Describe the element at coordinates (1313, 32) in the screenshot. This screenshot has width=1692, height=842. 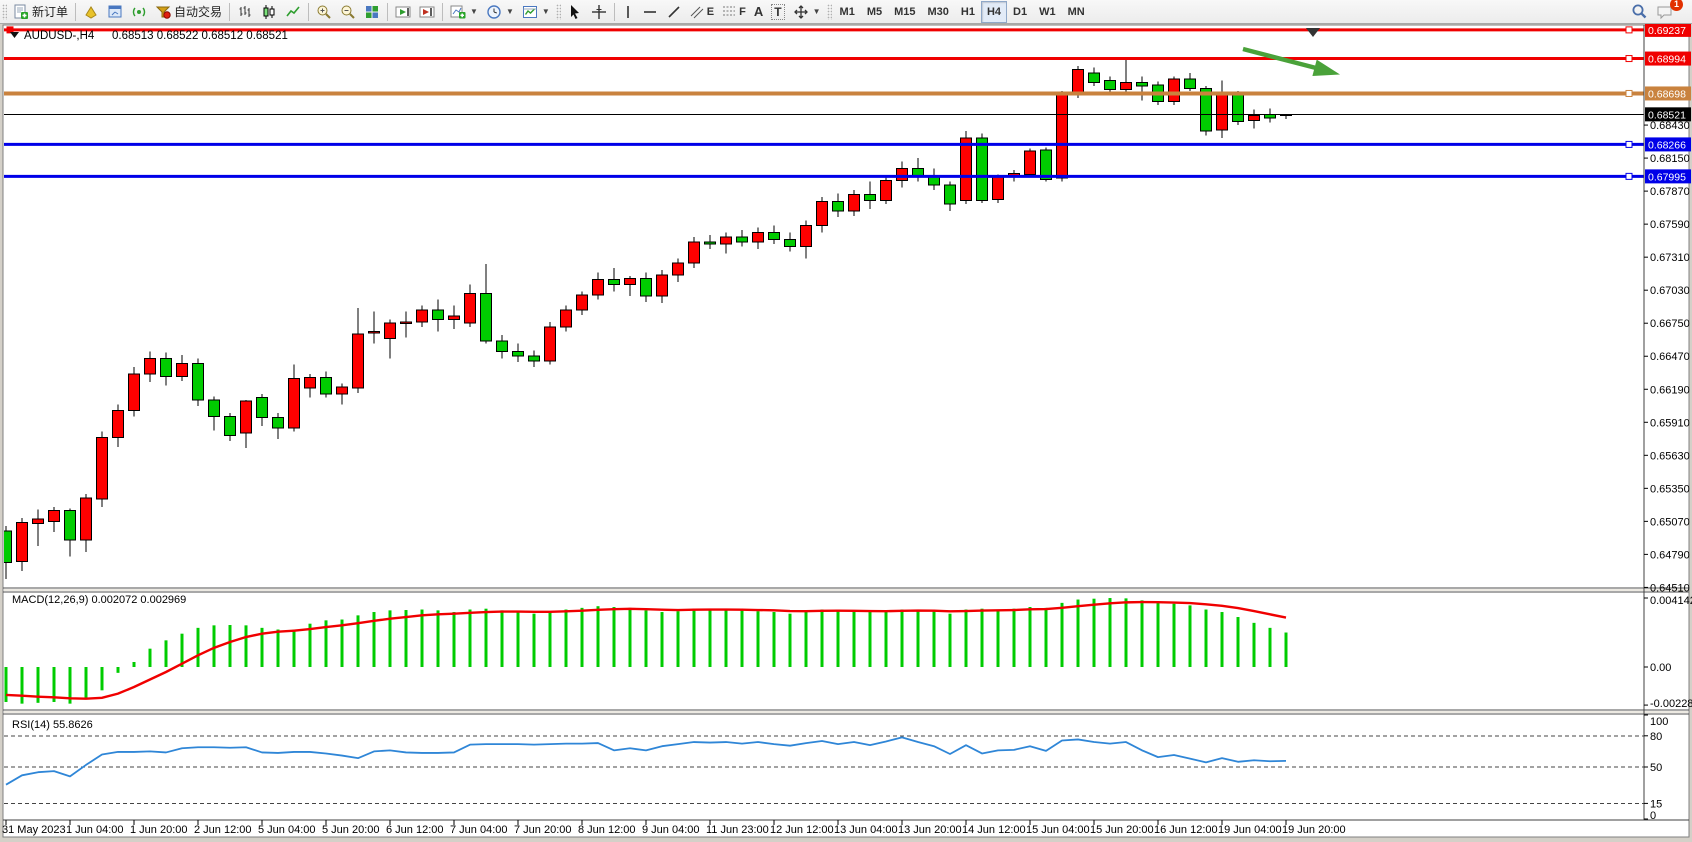
I see `chart-shift-marker` at that location.